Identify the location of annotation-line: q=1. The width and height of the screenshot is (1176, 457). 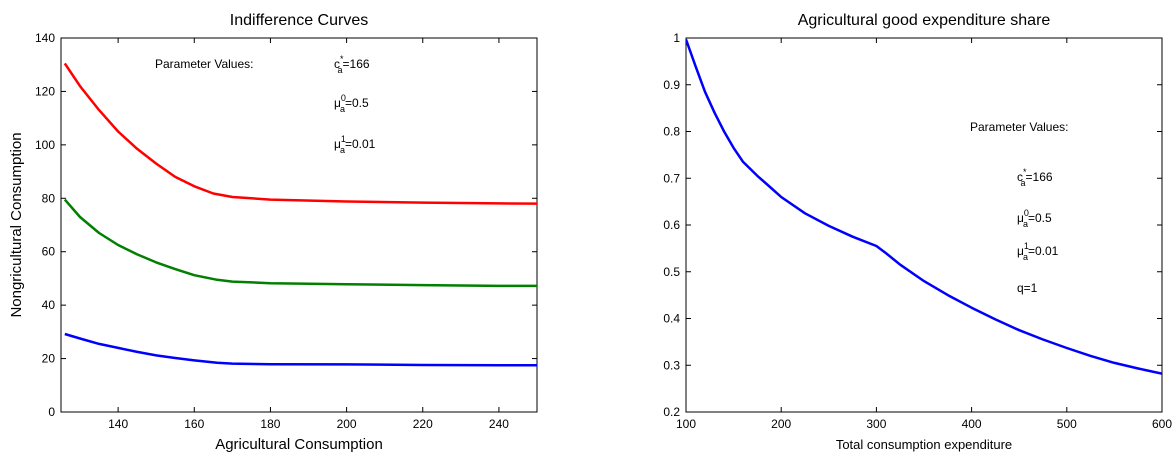
(1027, 288).